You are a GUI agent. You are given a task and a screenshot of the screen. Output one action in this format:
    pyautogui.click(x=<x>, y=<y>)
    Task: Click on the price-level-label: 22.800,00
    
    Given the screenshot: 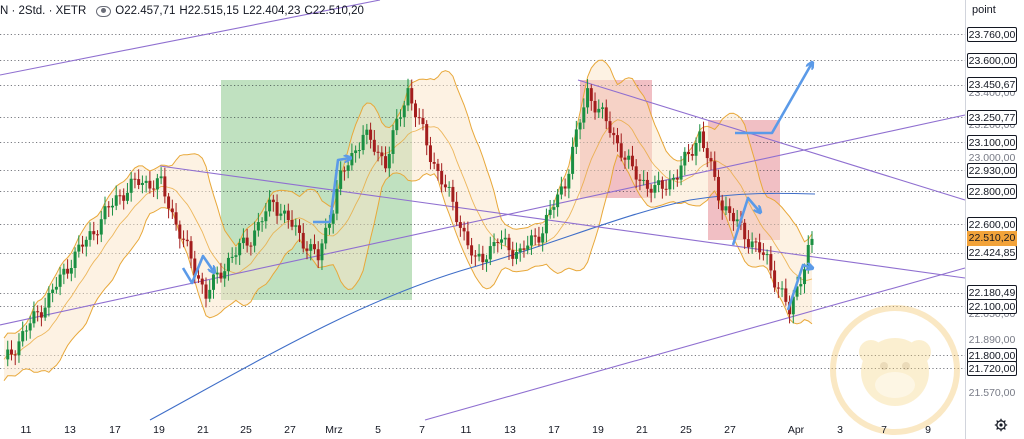 What is the action you would take?
    pyautogui.click(x=992, y=191)
    